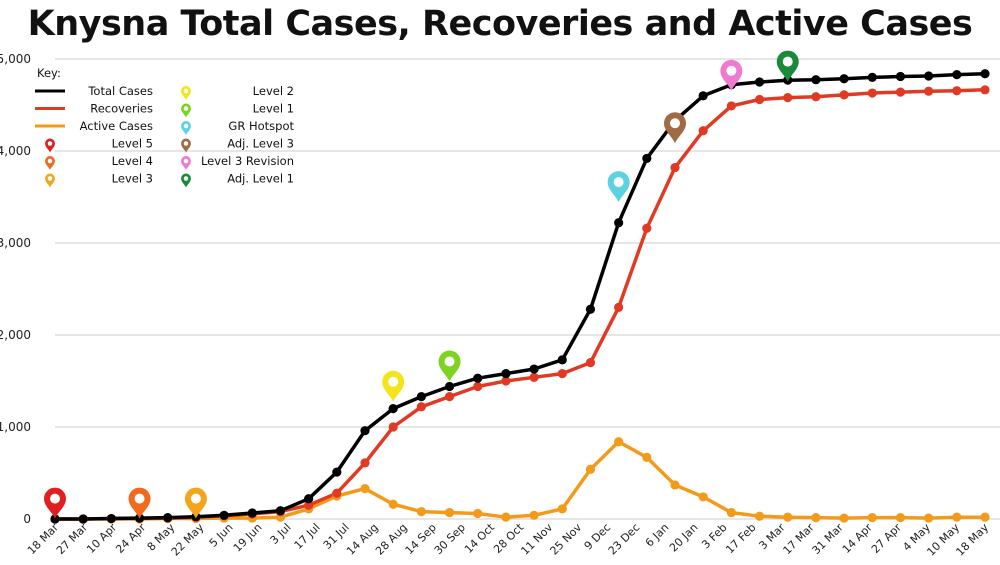 The image size is (1000, 565). What do you see at coordinates (684, 538) in the screenshot?
I see `x-tick-label: 20 Jan` at bounding box center [684, 538].